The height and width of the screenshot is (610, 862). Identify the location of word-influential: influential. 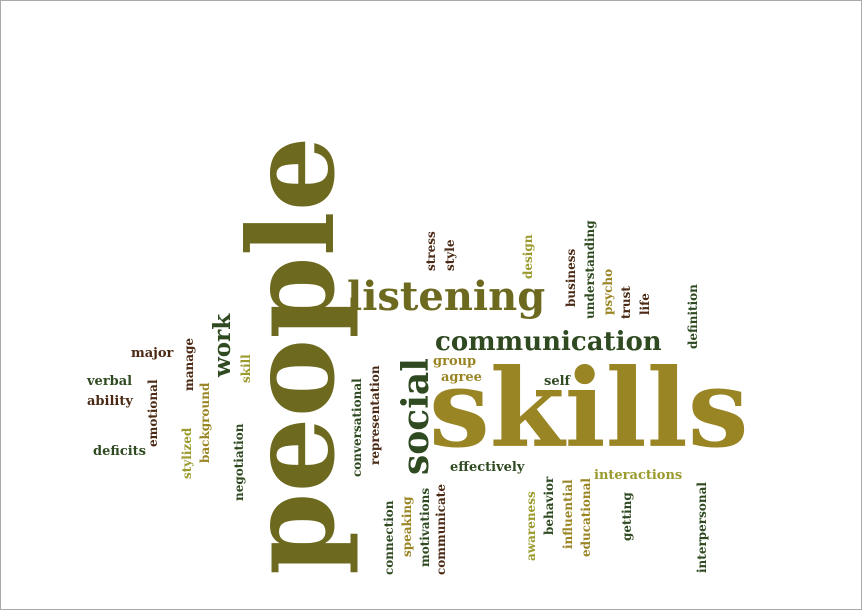
(568, 514).